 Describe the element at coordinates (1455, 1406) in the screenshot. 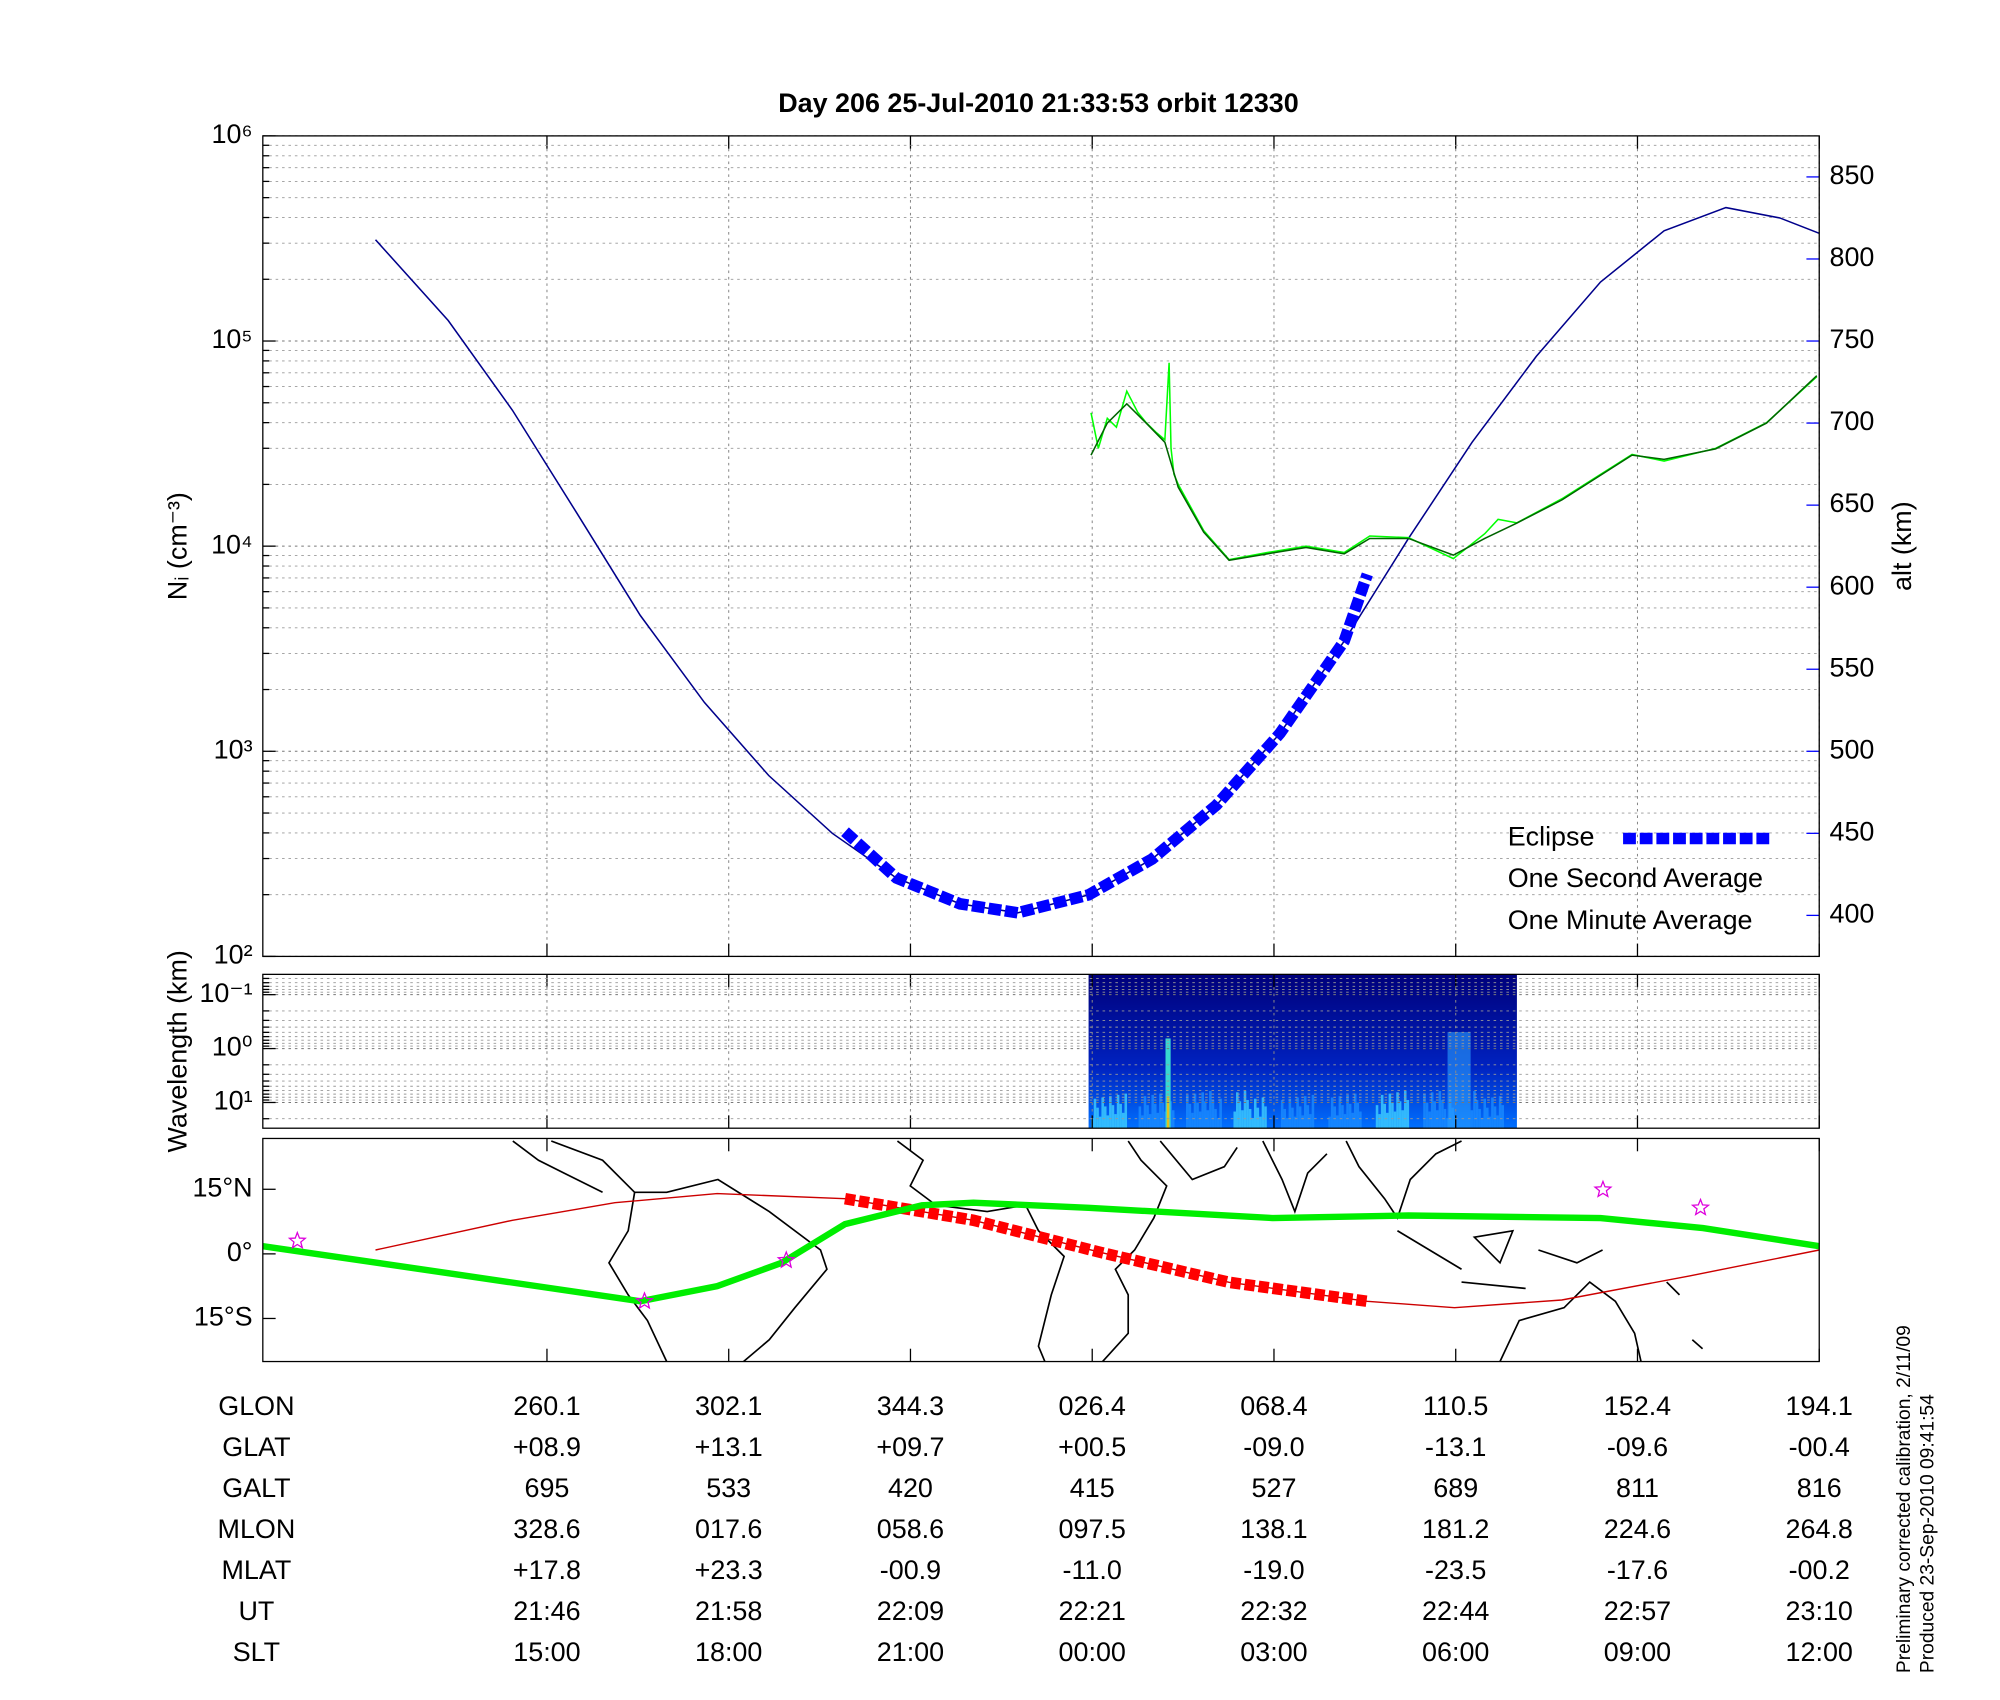

I see `table-cell: 110.5` at that location.